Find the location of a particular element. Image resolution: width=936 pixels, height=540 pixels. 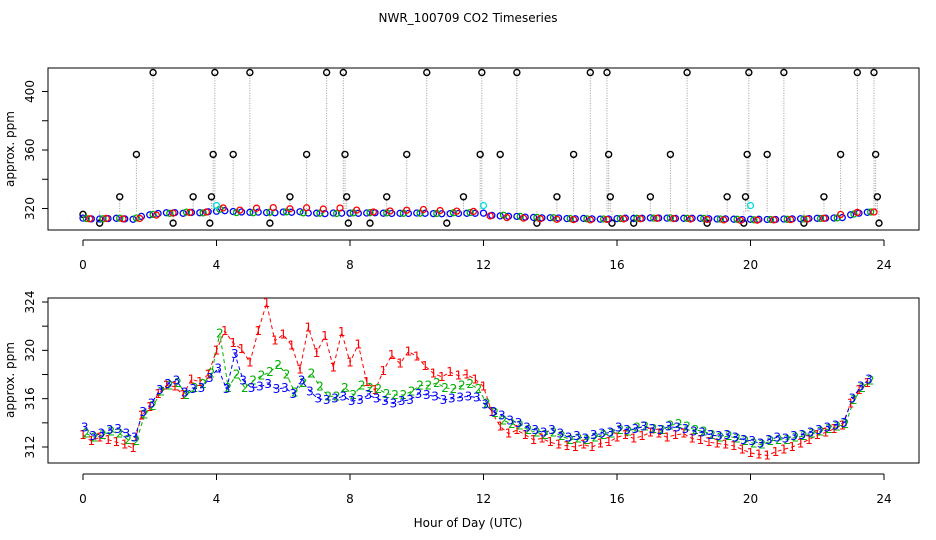

bottom-x-tick-label: 16 is located at coordinates (616, 499).